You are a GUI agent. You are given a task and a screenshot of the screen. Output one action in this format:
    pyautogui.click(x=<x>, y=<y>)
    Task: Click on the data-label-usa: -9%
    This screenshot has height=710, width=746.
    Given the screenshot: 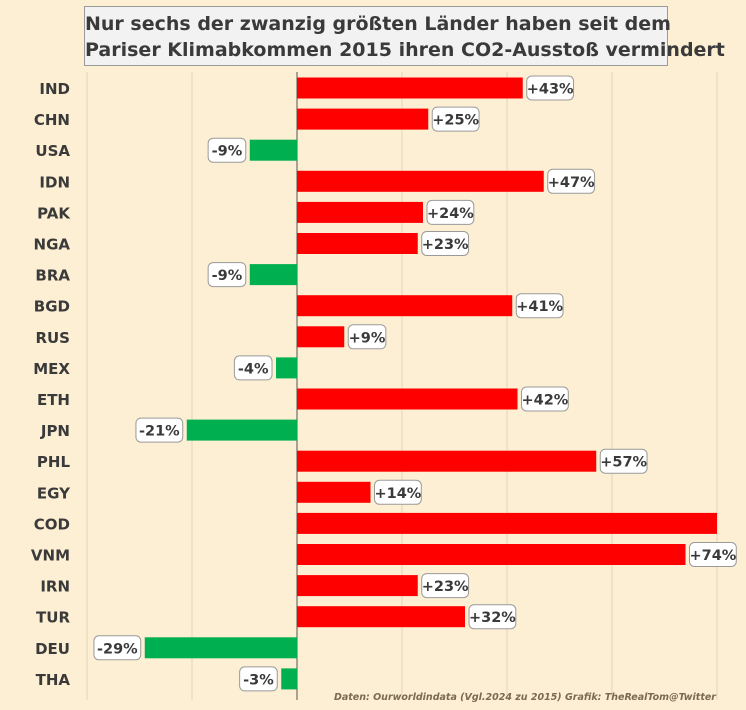 What is the action you would take?
    pyautogui.click(x=227, y=152)
    